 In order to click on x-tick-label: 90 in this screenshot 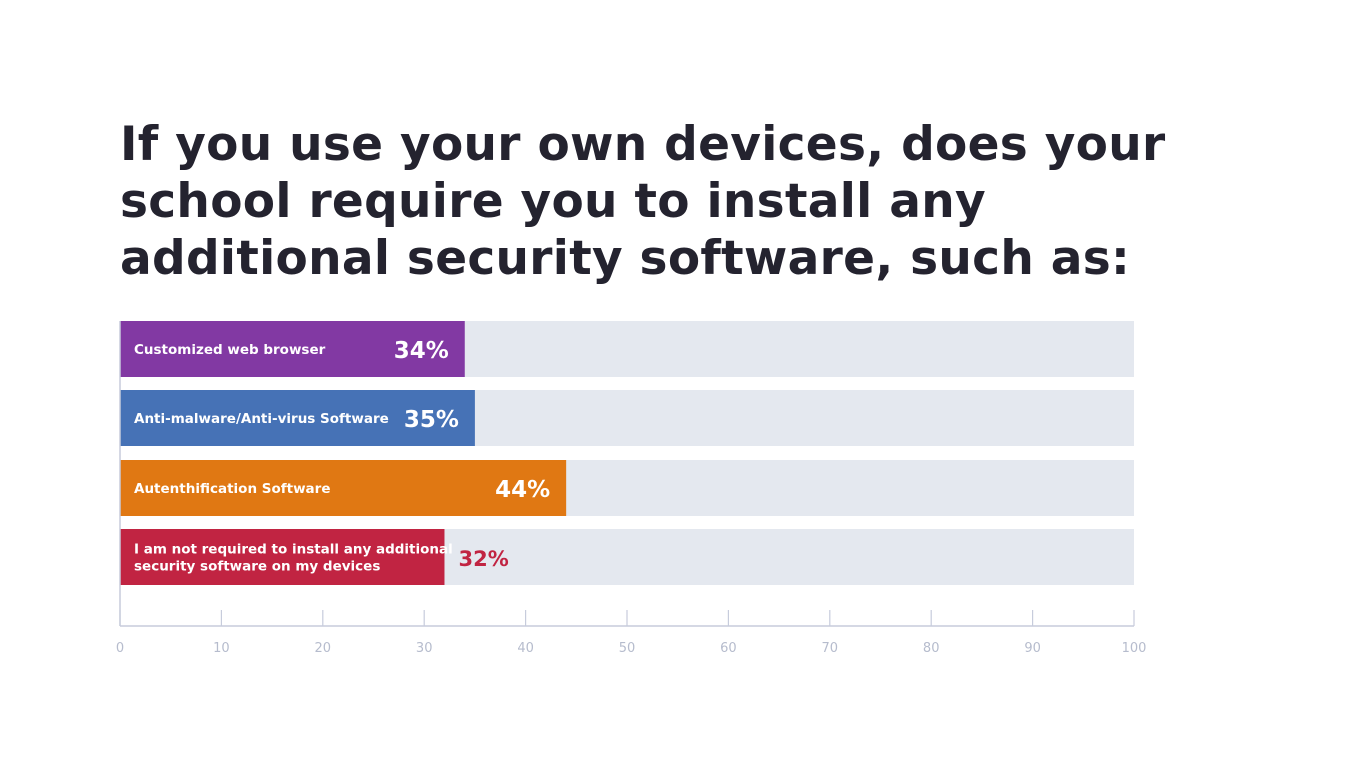, I will do `click(1032, 648)`.